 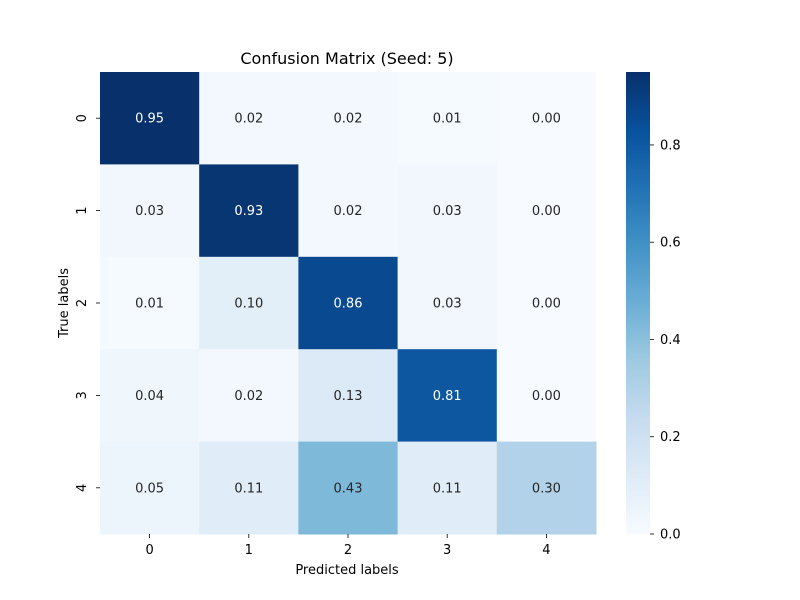 I want to click on cell-value-label: 0.81, so click(x=447, y=396).